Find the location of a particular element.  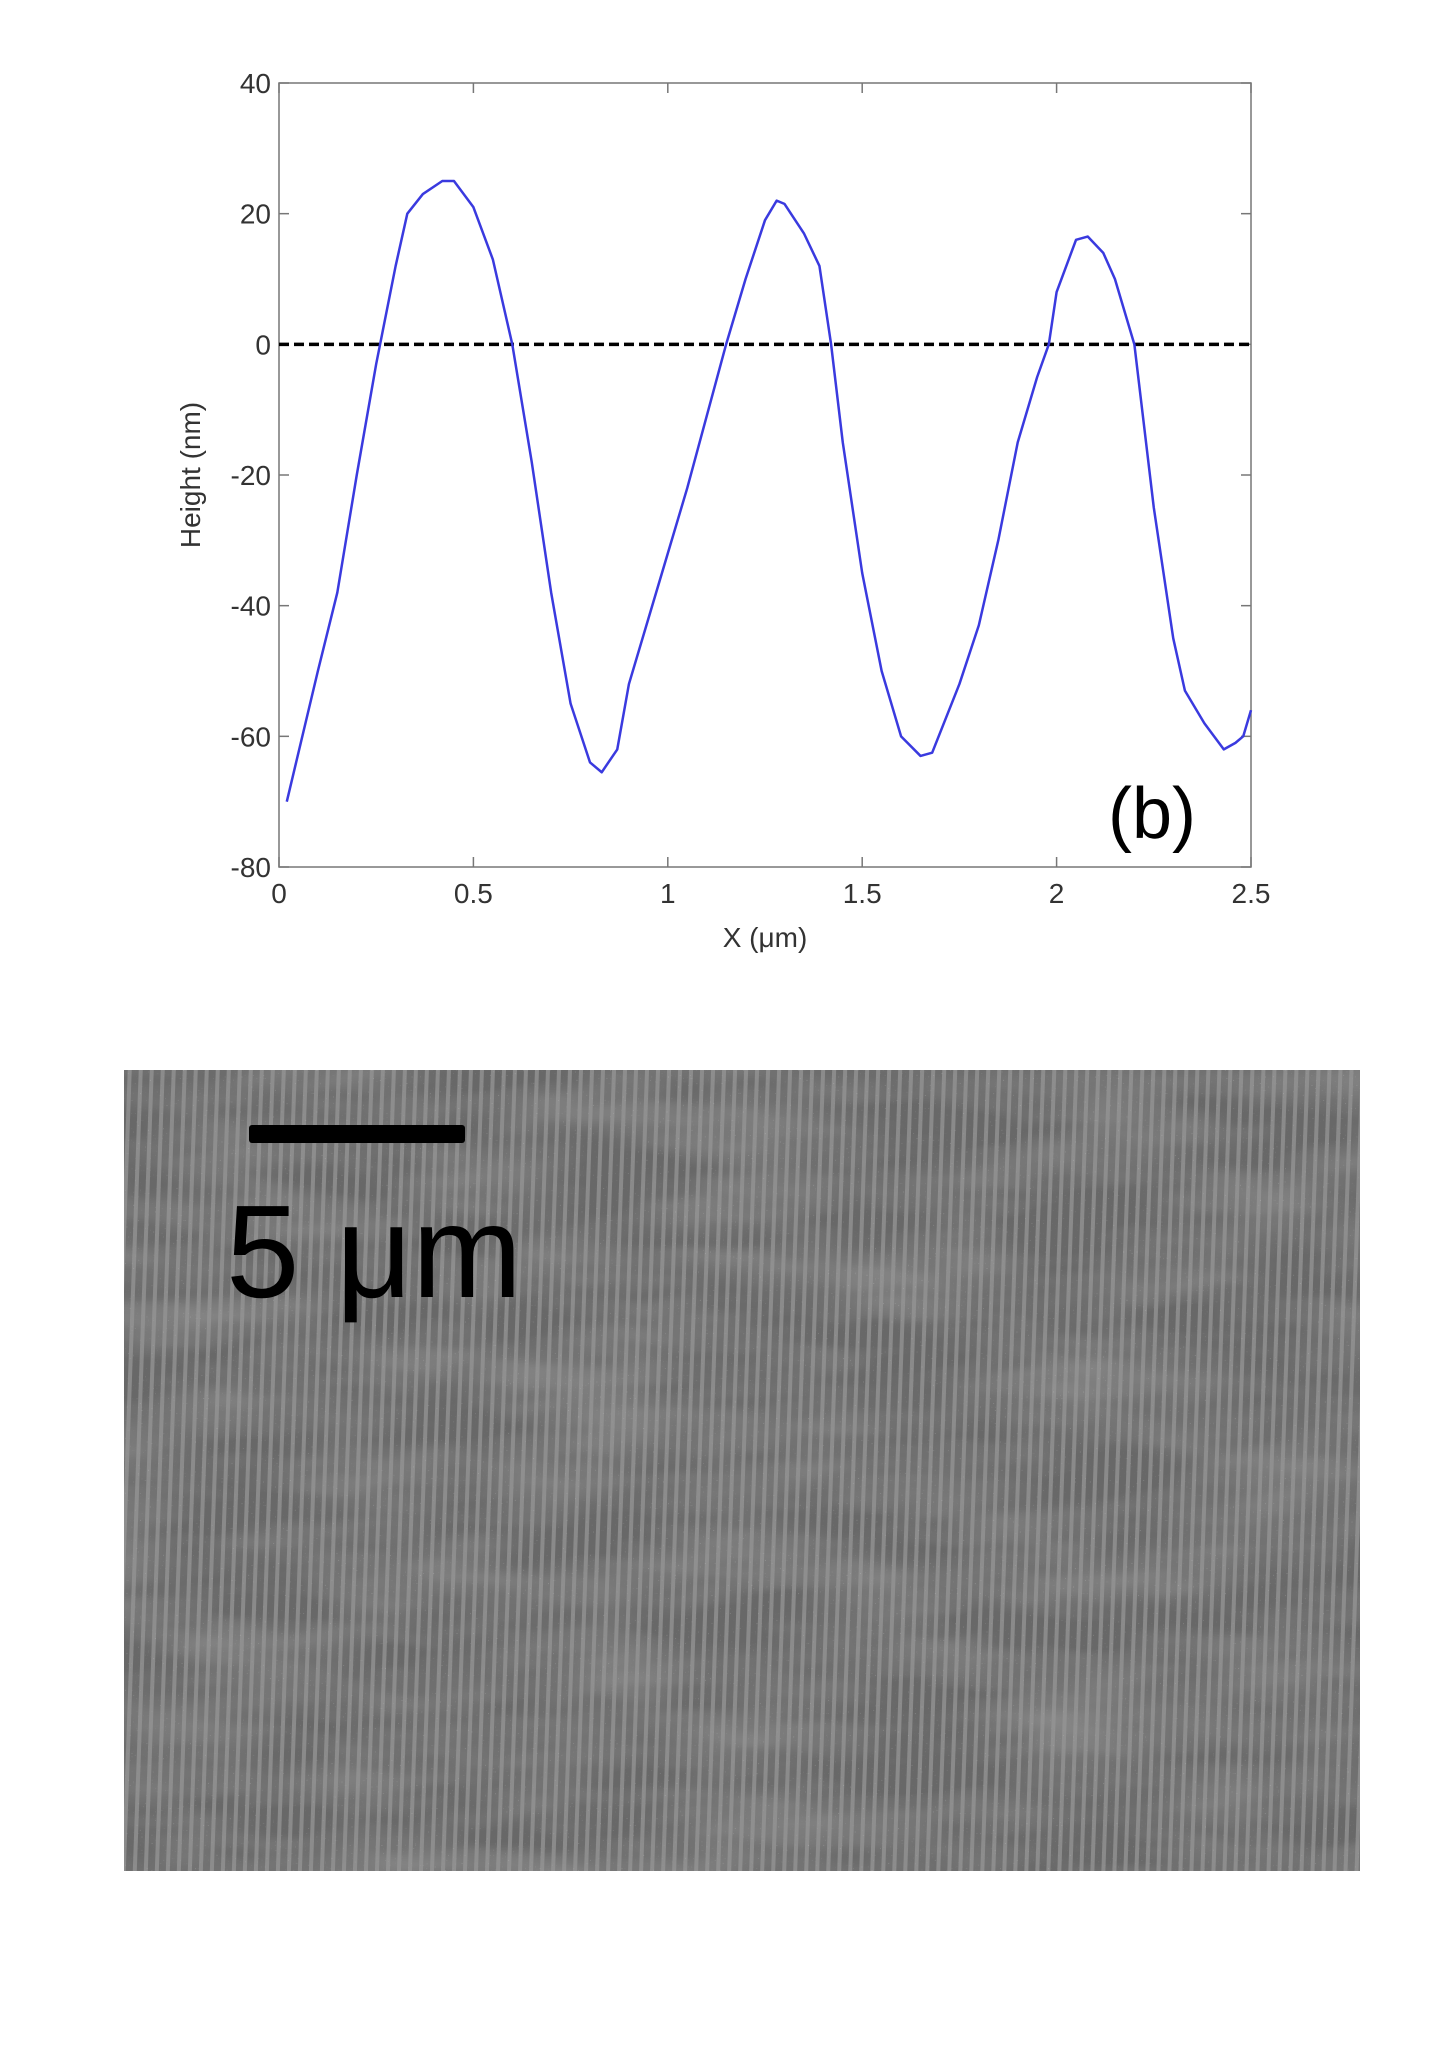

x-tick-label: 2.5 is located at coordinates (1251, 893).